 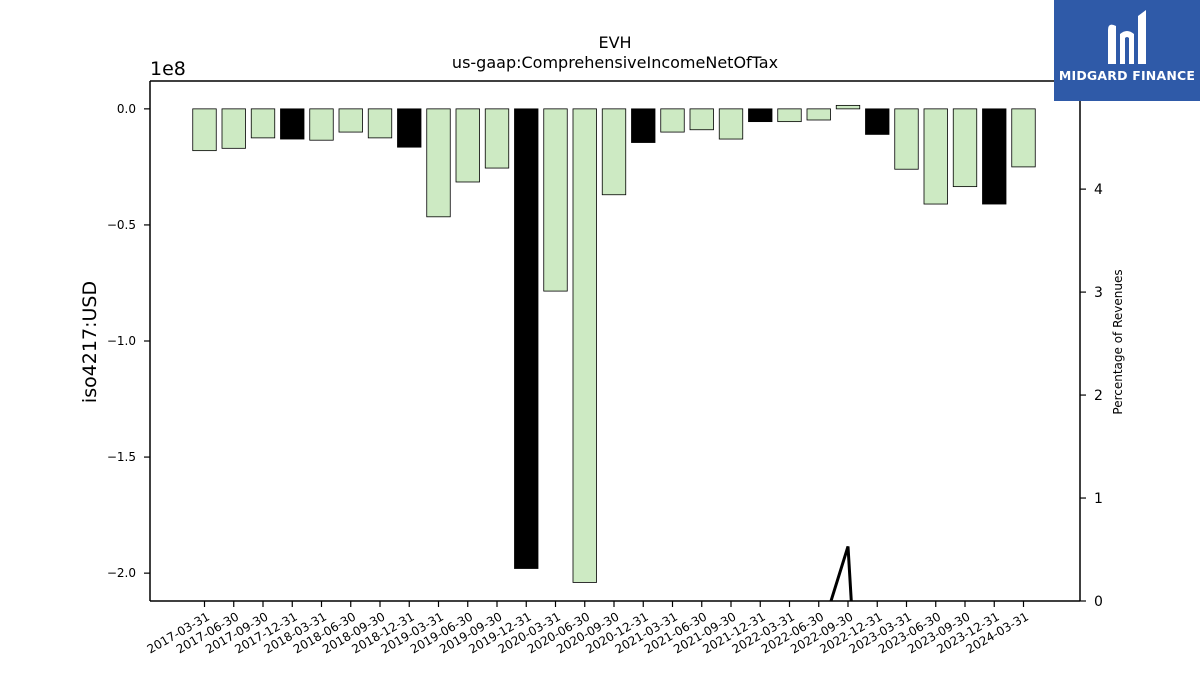 What do you see at coordinates (121, 457) in the screenshot?
I see `y-tick-label: −1.5` at bounding box center [121, 457].